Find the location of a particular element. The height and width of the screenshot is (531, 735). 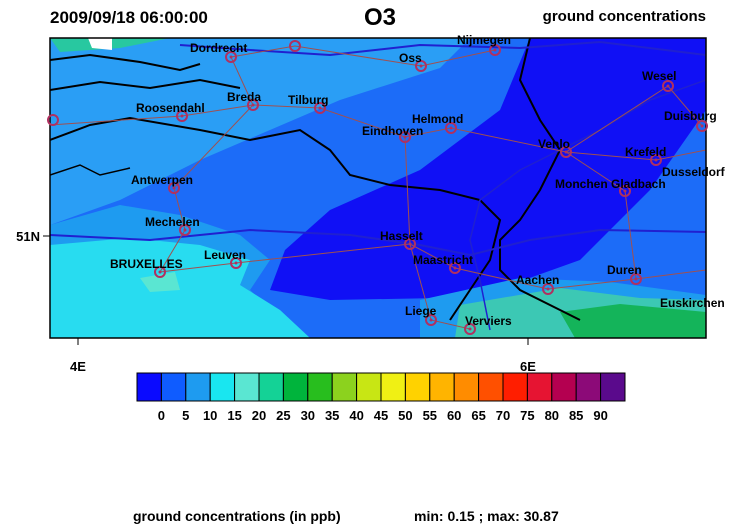

y-label: 51N is located at coordinates (28, 236).